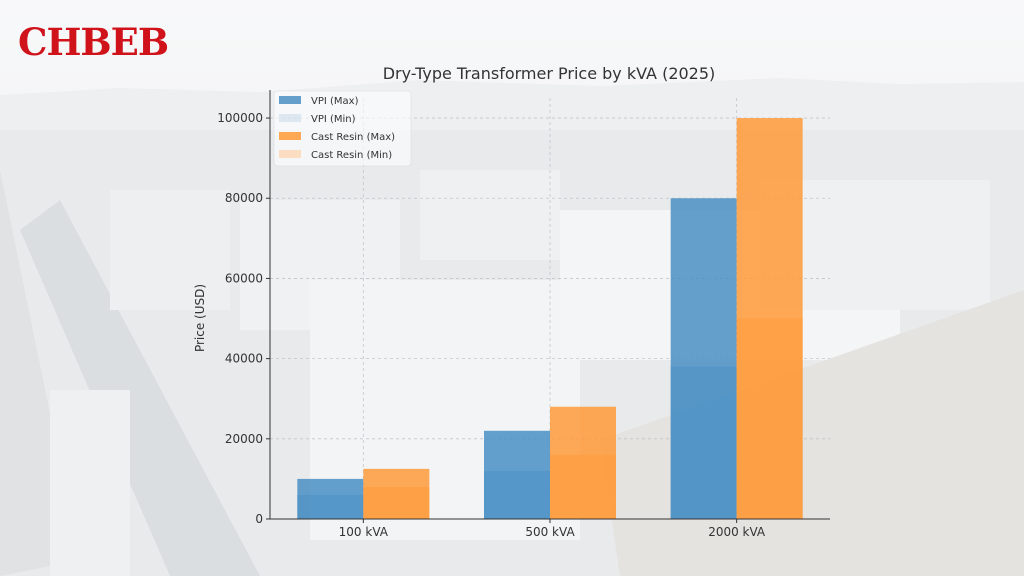 The image size is (1024, 576). I want to click on legend-label: VPI (Max), so click(335, 101).